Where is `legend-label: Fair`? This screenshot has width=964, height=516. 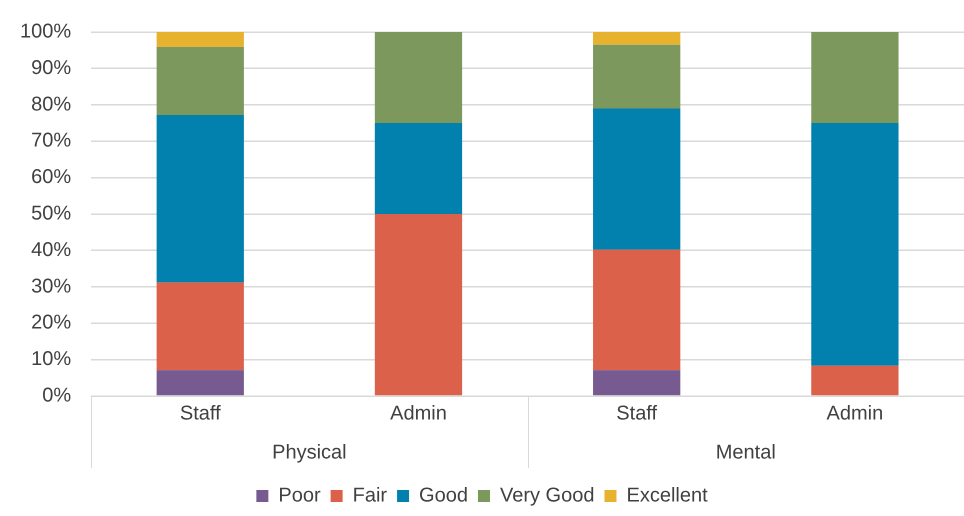 legend-label: Fair is located at coordinates (370, 495).